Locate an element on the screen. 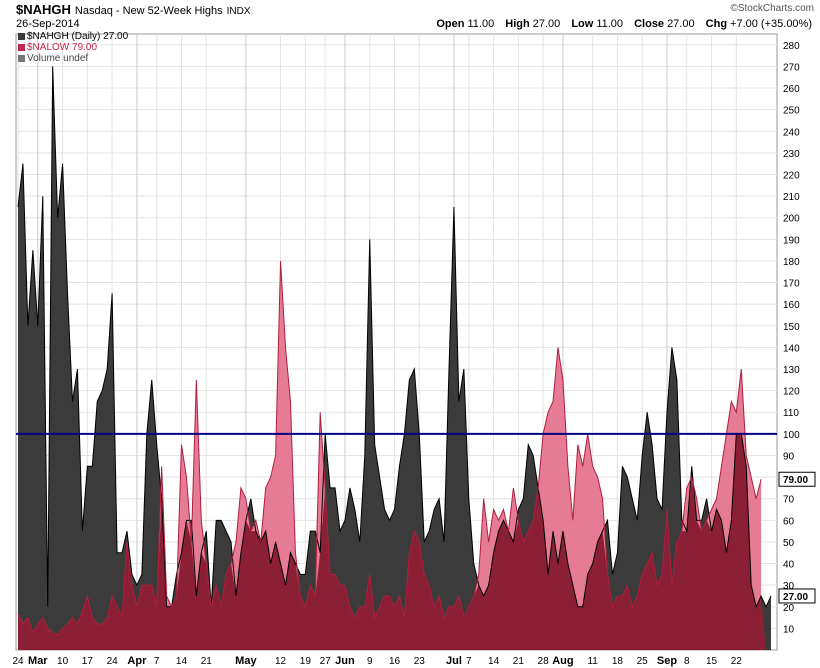 Image resolution: width=820 pixels, height=668 pixels. y-tick-label: 100 is located at coordinates (791, 435).